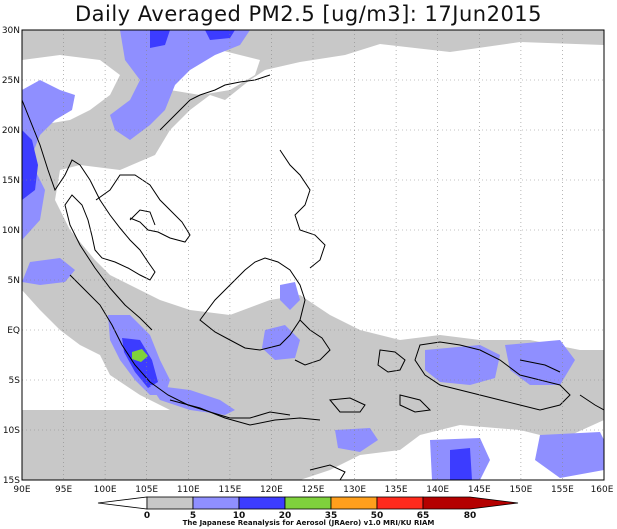 This screenshot has width=617, height=529. Describe the element at coordinates (562, 490) in the screenshot. I see `lon-label: 155E` at that location.